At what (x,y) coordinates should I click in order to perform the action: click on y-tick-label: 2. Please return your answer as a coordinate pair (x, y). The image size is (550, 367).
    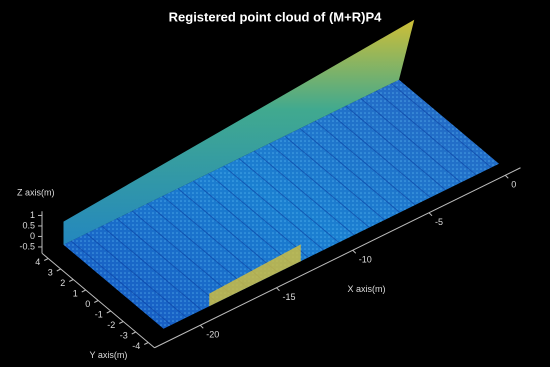
    Looking at the image, I should click on (62, 283).